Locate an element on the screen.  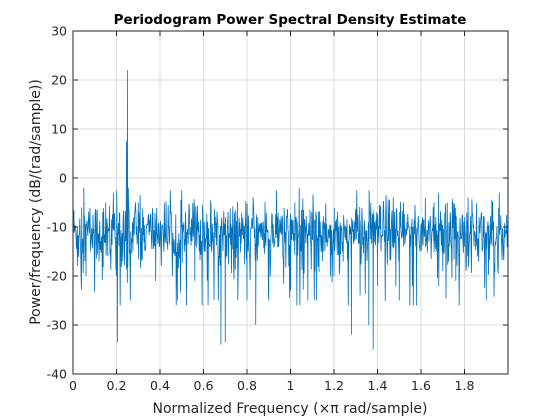
x-tick-label: 1.2 is located at coordinates (334, 385).